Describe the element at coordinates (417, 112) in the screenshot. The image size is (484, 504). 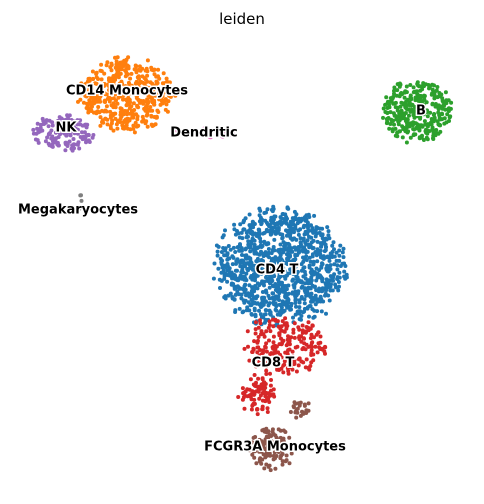
I see `cluster-b` at that location.